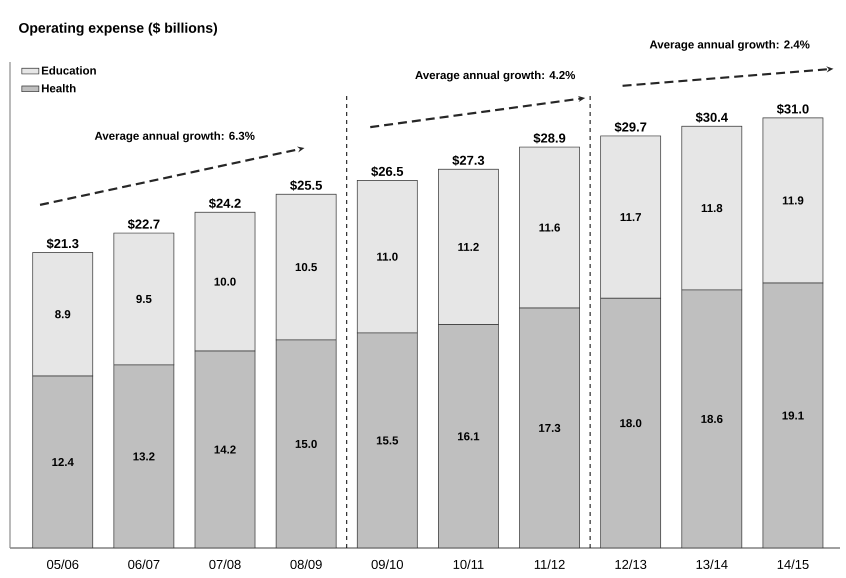 The height and width of the screenshot is (578, 846). What do you see at coordinates (59, 88) in the screenshot?
I see `legend-label: Health` at bounding box center [59, 88].